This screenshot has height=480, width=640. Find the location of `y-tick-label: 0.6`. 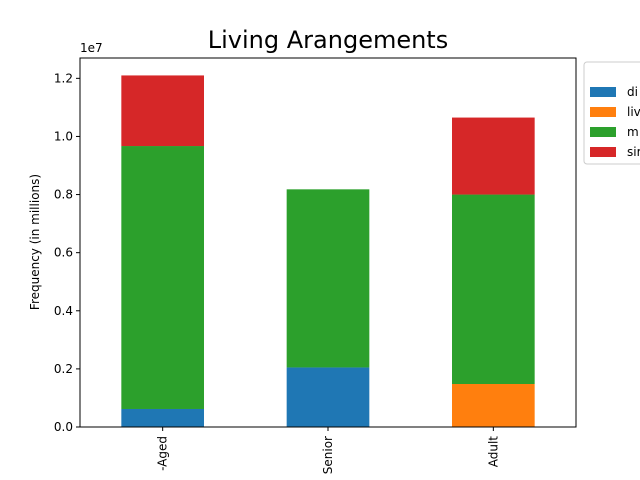

y-tick-label: 0.6 is located at coordinates (63, 253).